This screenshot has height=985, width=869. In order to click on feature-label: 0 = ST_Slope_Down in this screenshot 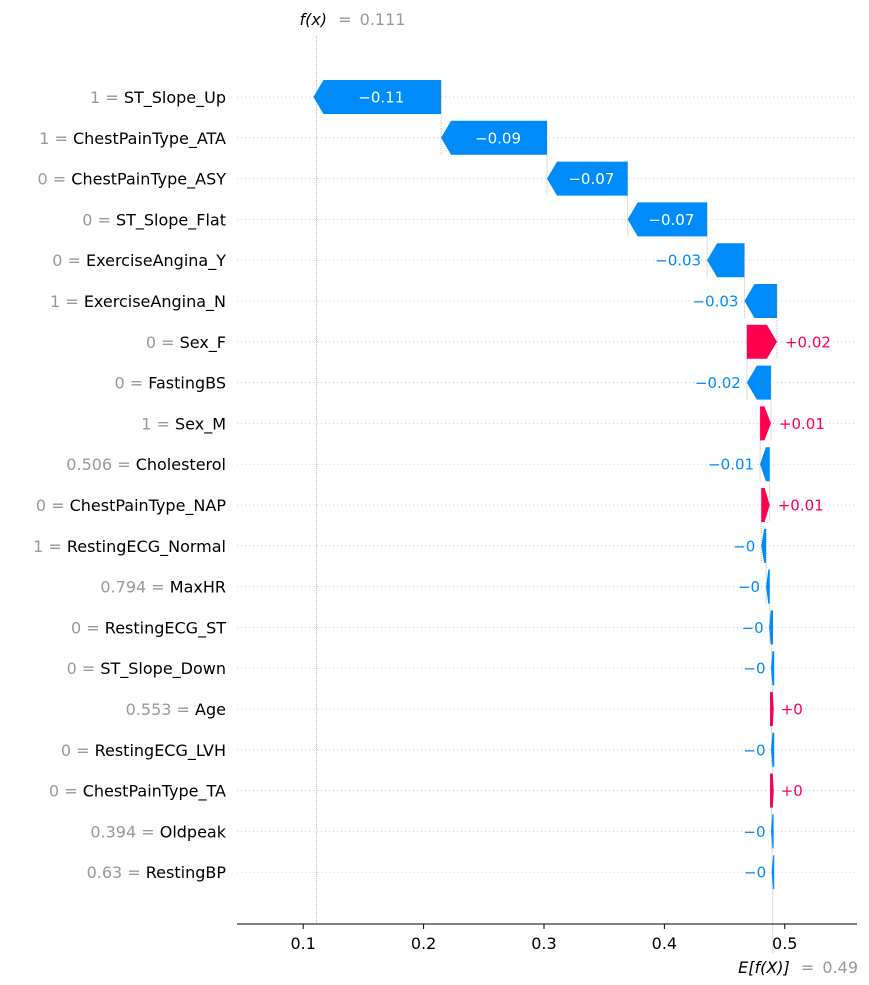, I will do `click(146, 669)`.